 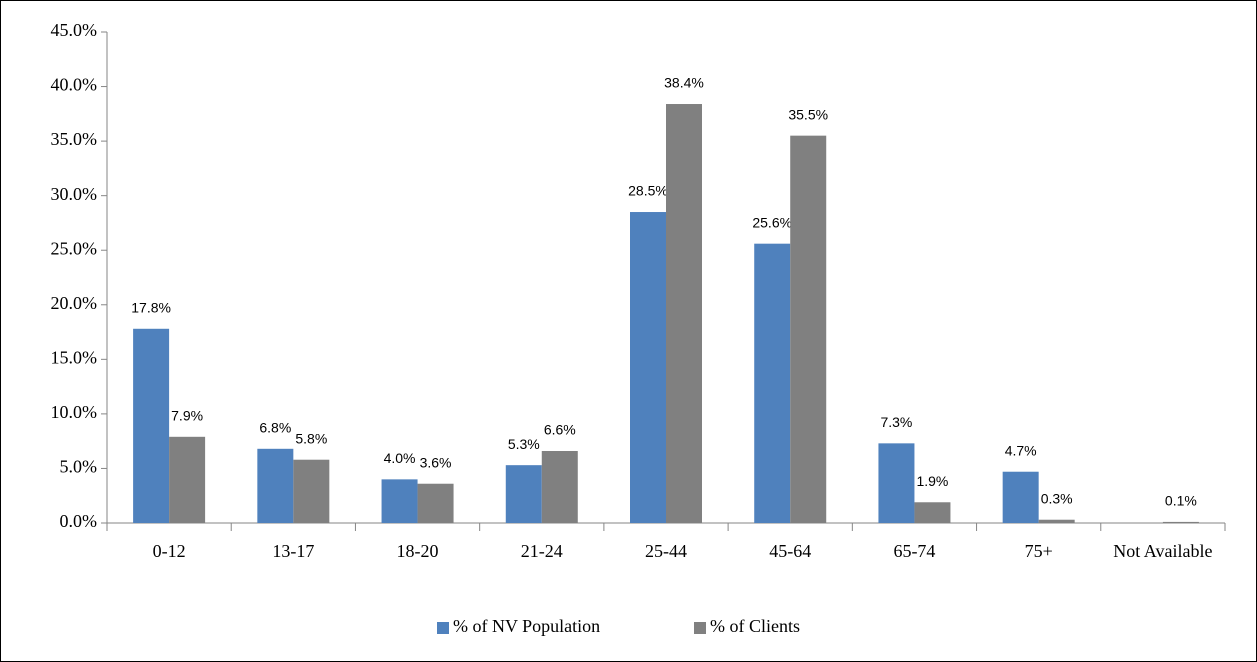 I want to click on y-tick-label: 5.0%, so click(x=79, y=467).